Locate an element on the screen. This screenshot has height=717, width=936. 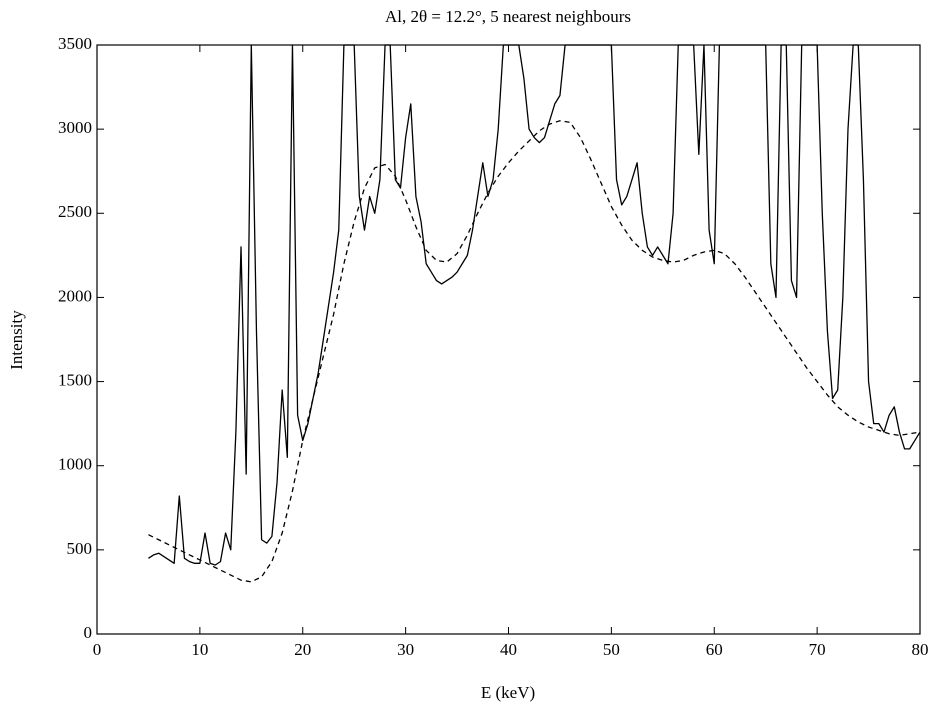
y-tick-label: 0 is located at coordinates (88, 632).